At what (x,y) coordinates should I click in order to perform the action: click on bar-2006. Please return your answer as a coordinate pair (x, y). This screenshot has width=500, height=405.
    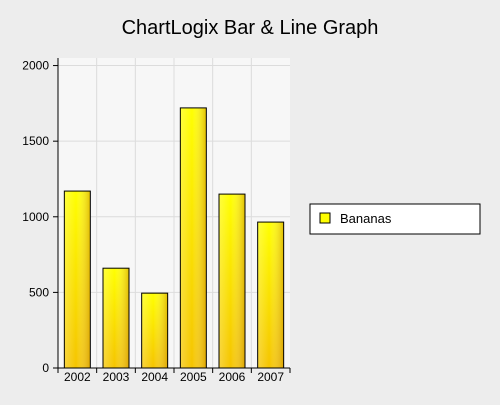
    Looking at the image, I should click on (232, 281).